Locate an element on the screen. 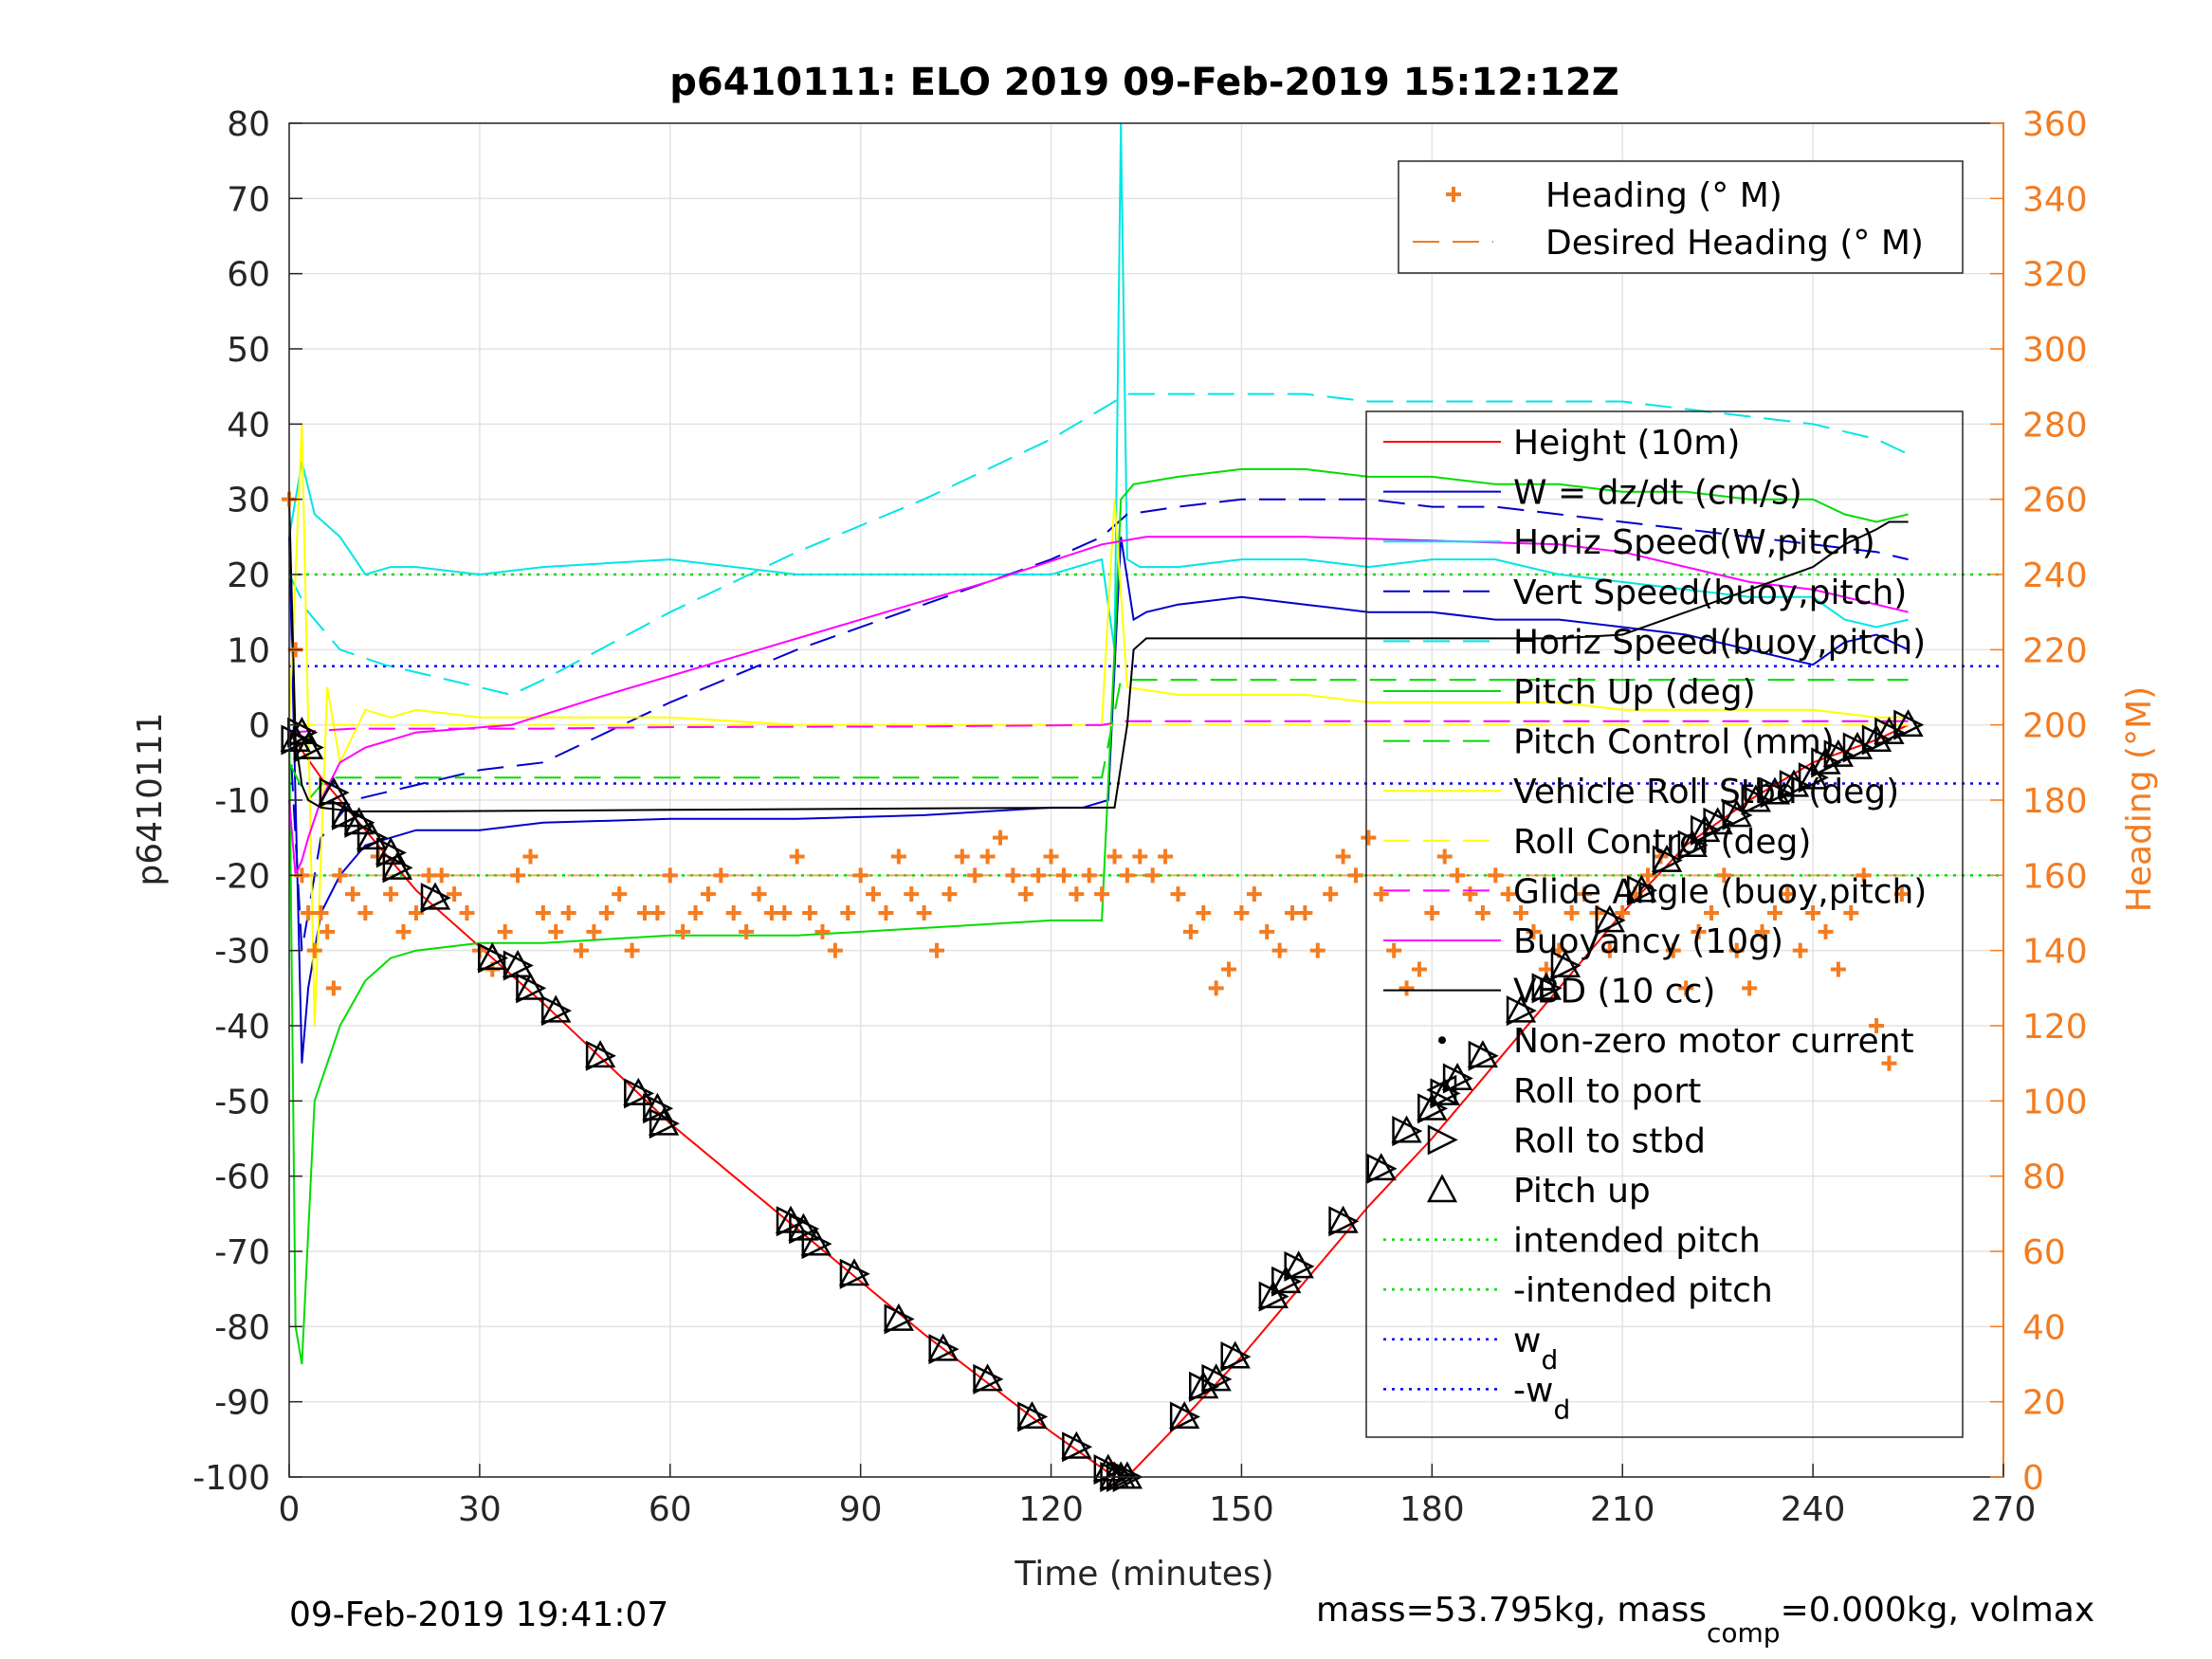 This screenshot has width=2212, height=1659. legend-entry-label: Roll to stbd is located at coordinates (1609, 1140).